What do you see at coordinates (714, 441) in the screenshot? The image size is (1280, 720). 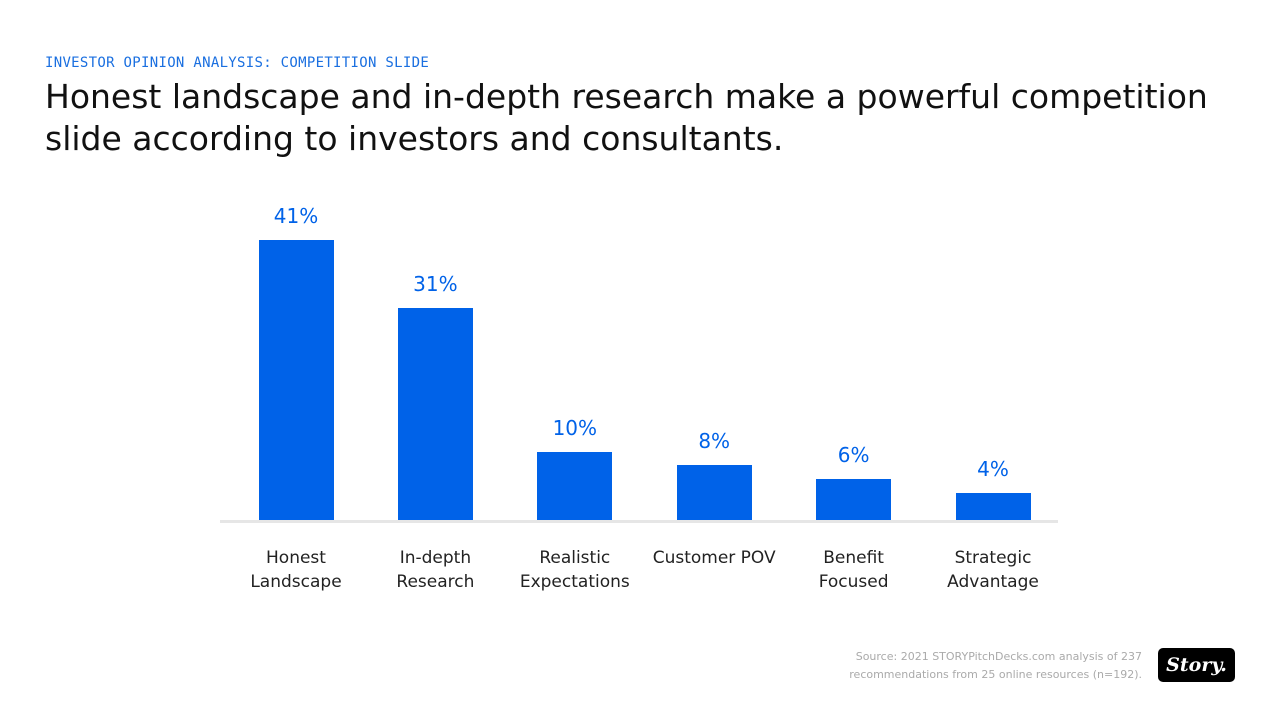 I see `value-label: 8%` at bounding box center [714, 441].